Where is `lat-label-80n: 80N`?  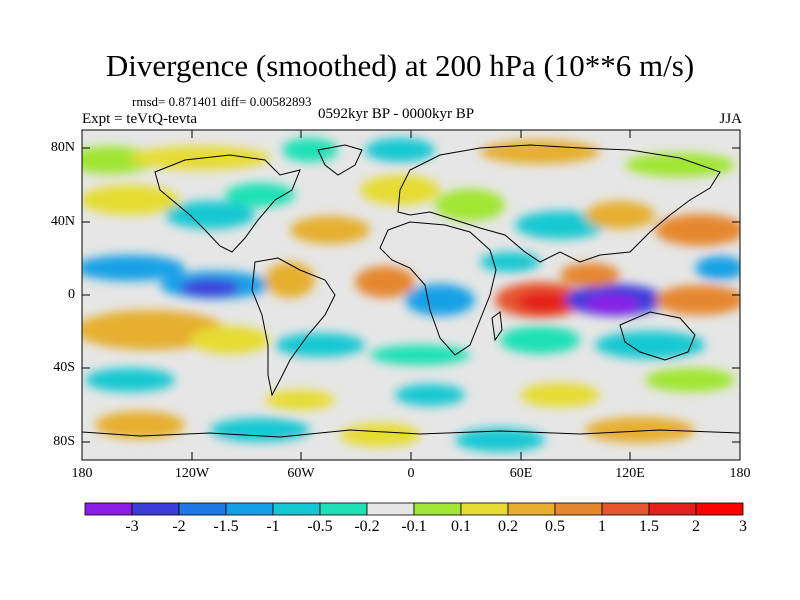 lat-label-80n: 80N is located at coordinates (62, 147).